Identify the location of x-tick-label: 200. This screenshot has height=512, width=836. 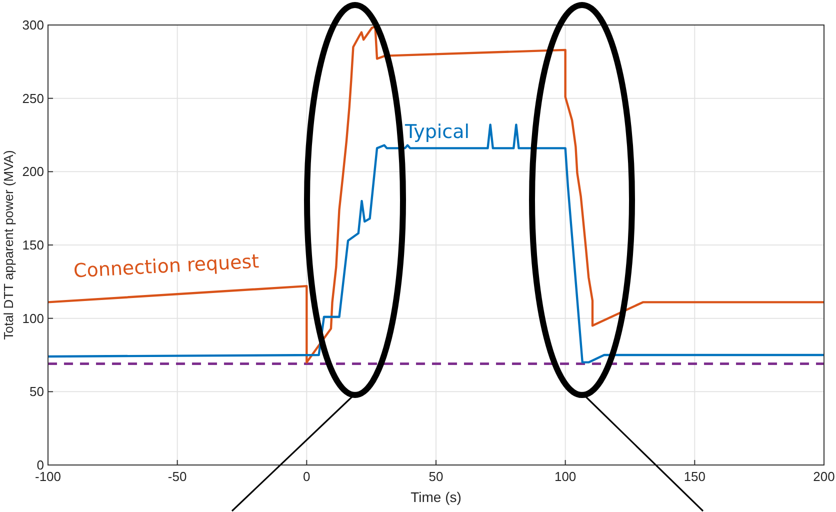
(824, 476).